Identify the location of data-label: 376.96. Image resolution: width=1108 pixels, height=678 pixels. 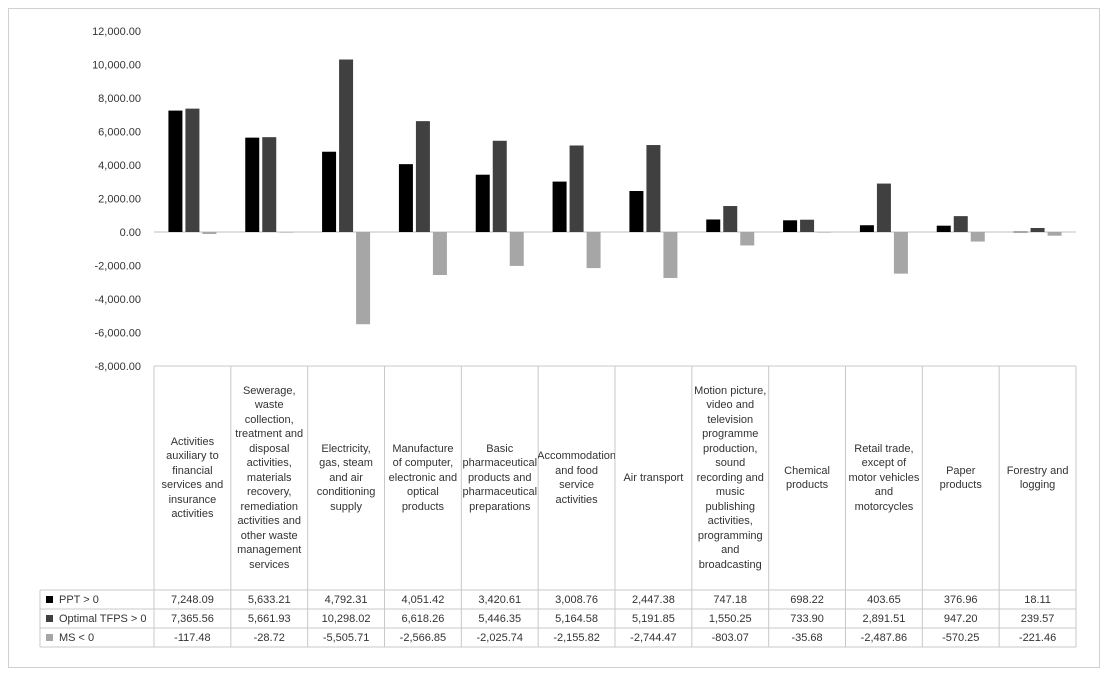
(960, 599).